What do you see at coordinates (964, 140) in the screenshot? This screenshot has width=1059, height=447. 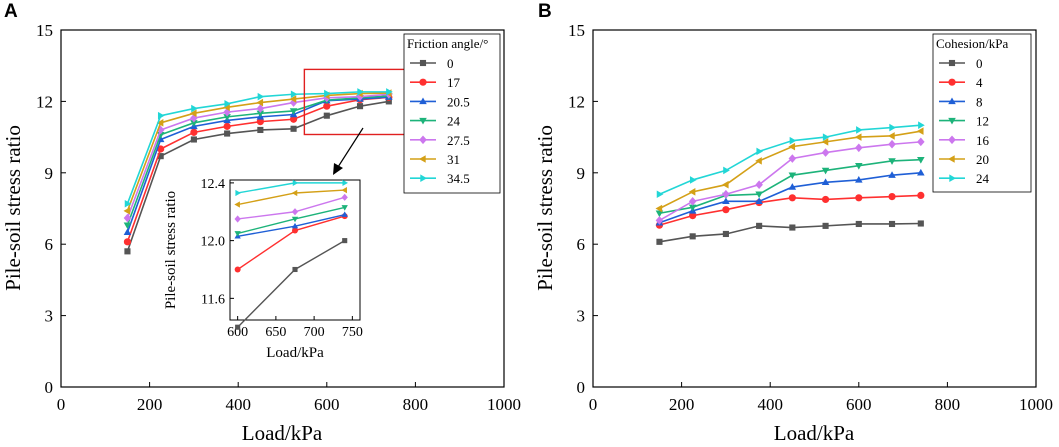 I see `legend-item: 16` at bounding box center [964, 140].